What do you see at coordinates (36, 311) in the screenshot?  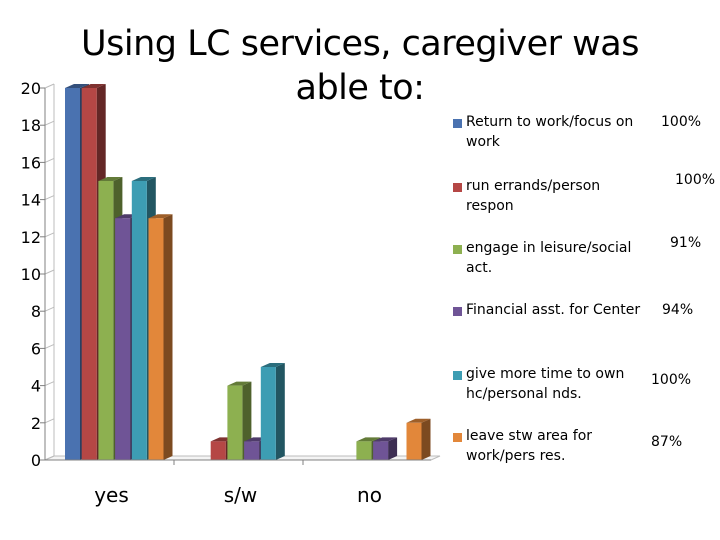 I see `y-tick-label: 8` at bounding box center [36, 311].